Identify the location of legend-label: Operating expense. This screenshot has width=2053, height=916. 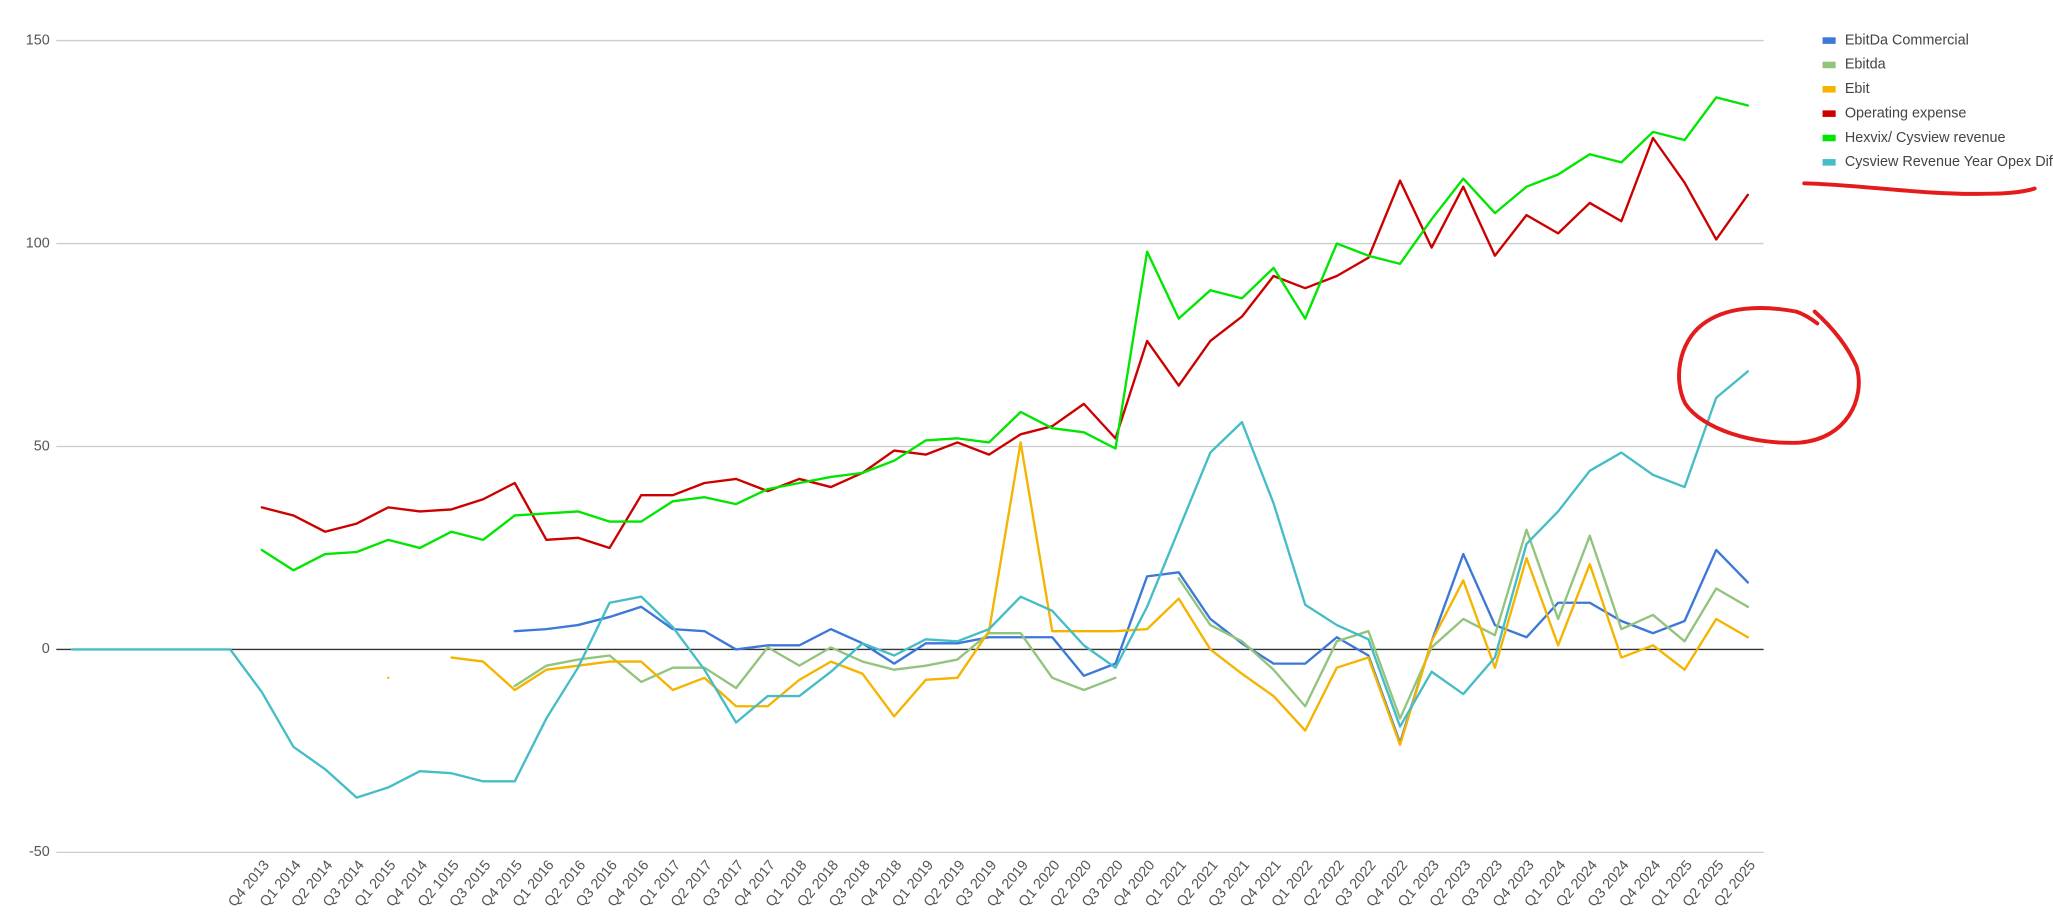
(1906, 113).